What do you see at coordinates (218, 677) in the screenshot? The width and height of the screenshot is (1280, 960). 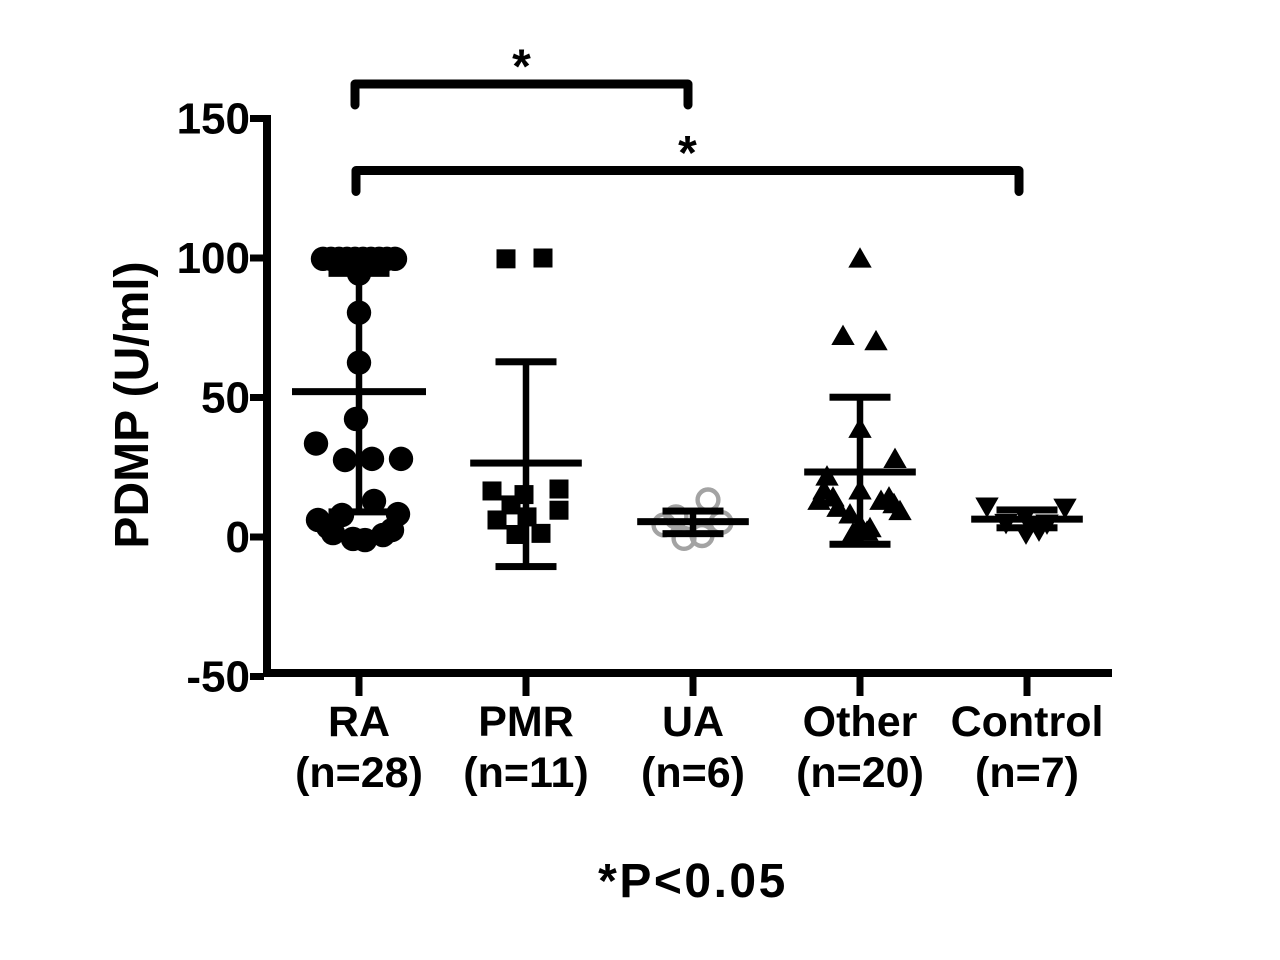 I see `y-tick-label: -50` at bounding box center [218, 677].